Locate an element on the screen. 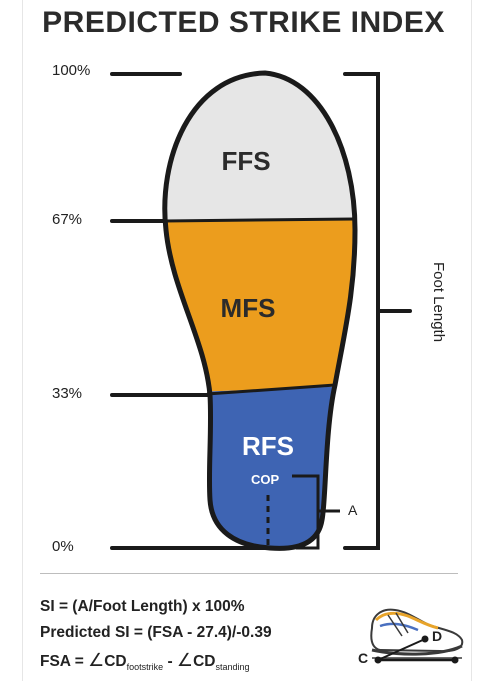 The image size is (487, 681). formula-predicted-si: Predicted SI = (FSA - 27.4)/-0.39 is located at coordinates (156, 632).